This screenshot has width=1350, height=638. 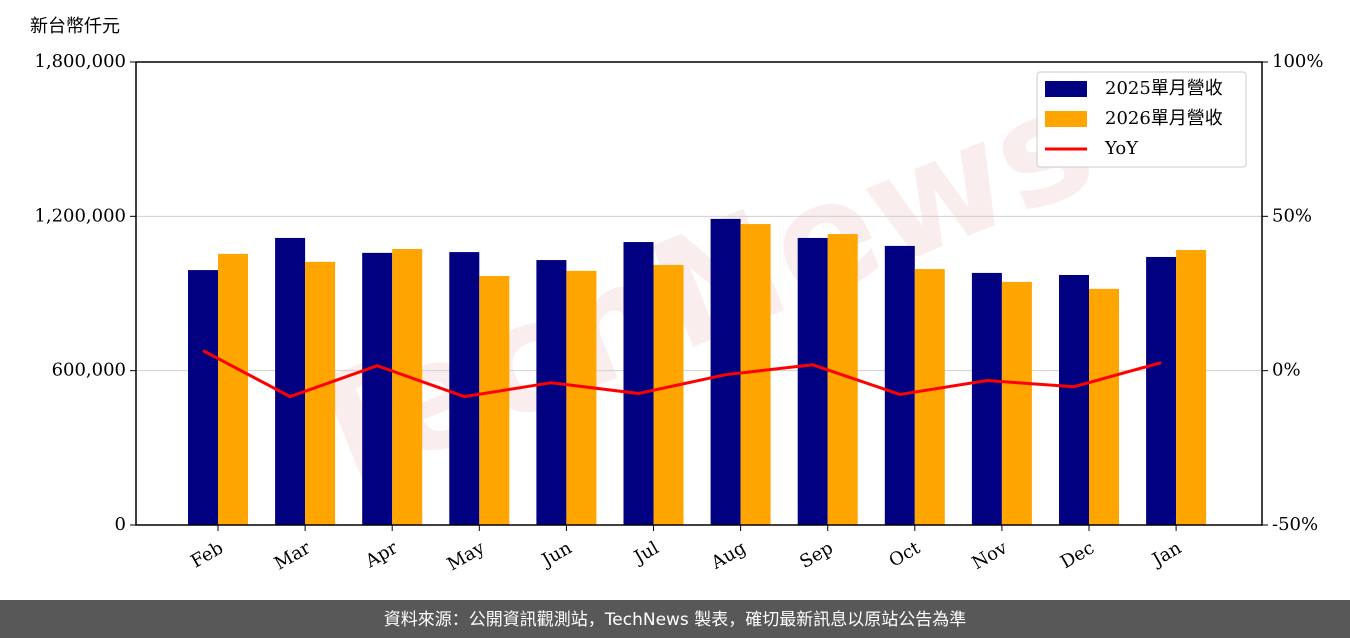 I want to click on unit-label: 新台幣仟元, so click(x=75, y=26).